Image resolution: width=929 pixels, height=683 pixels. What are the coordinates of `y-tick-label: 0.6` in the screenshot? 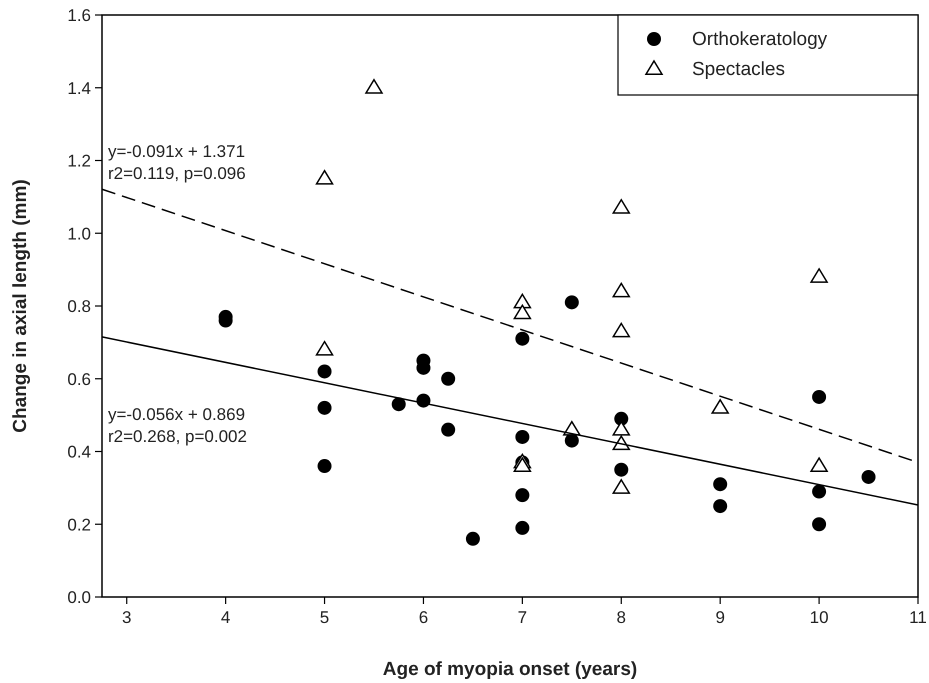 It's located at (79, 379).